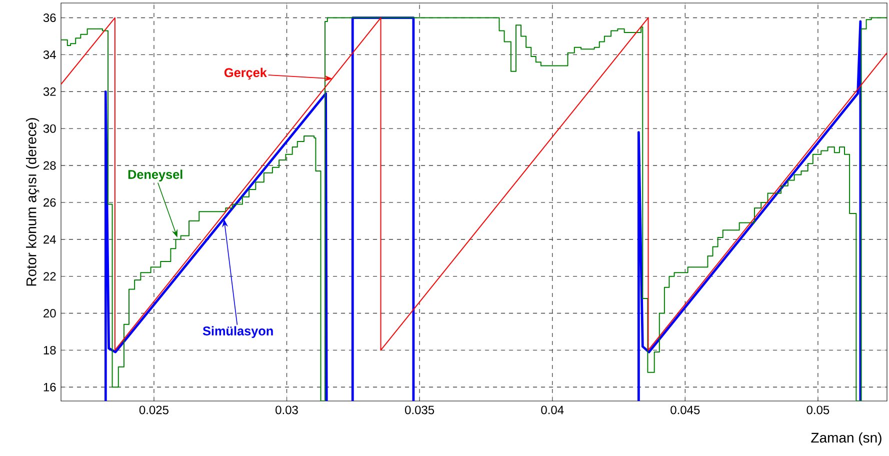  I want to click on y-tick-label: 16, so click(50, 387).